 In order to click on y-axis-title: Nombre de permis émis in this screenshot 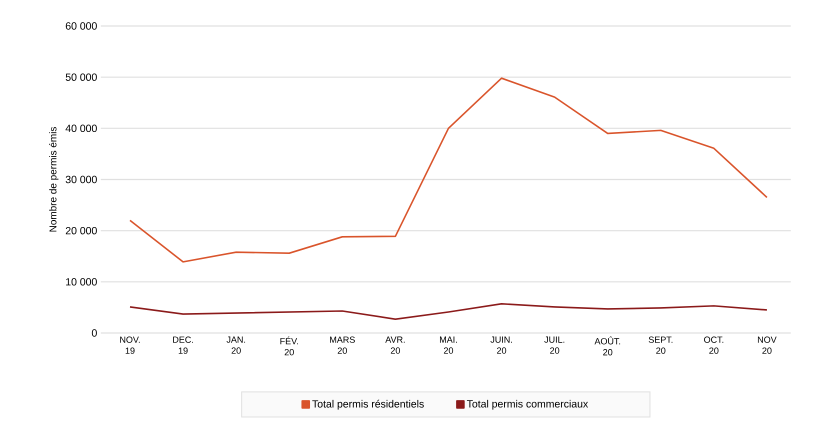, I will do `click(53, 179)`.